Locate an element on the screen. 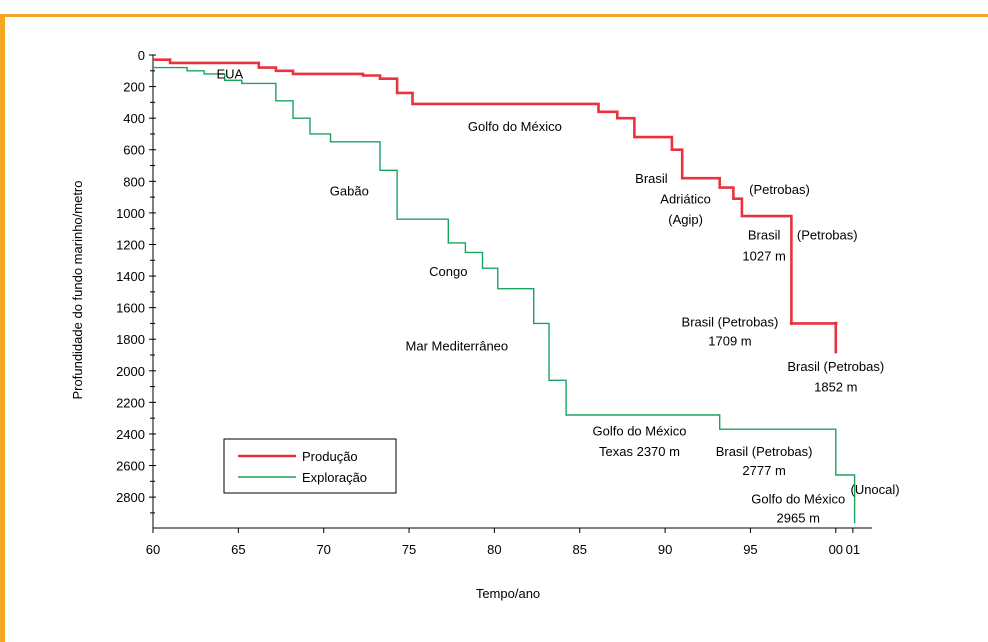 This screenshot has height=642, width=988. y-tick-label: 600 is located at coordinates (134, 150).